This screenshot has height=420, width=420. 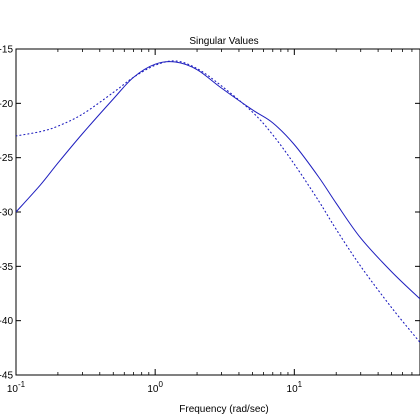 I want to click on y-tick-label: -35, so click(x=6, y=267).